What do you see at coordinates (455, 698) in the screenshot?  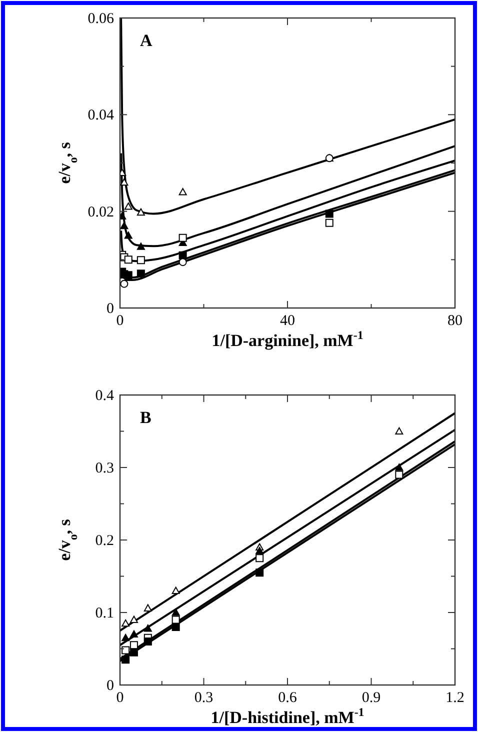 I see `x-tick-label: 1.2` at bounding box center [455, 698].